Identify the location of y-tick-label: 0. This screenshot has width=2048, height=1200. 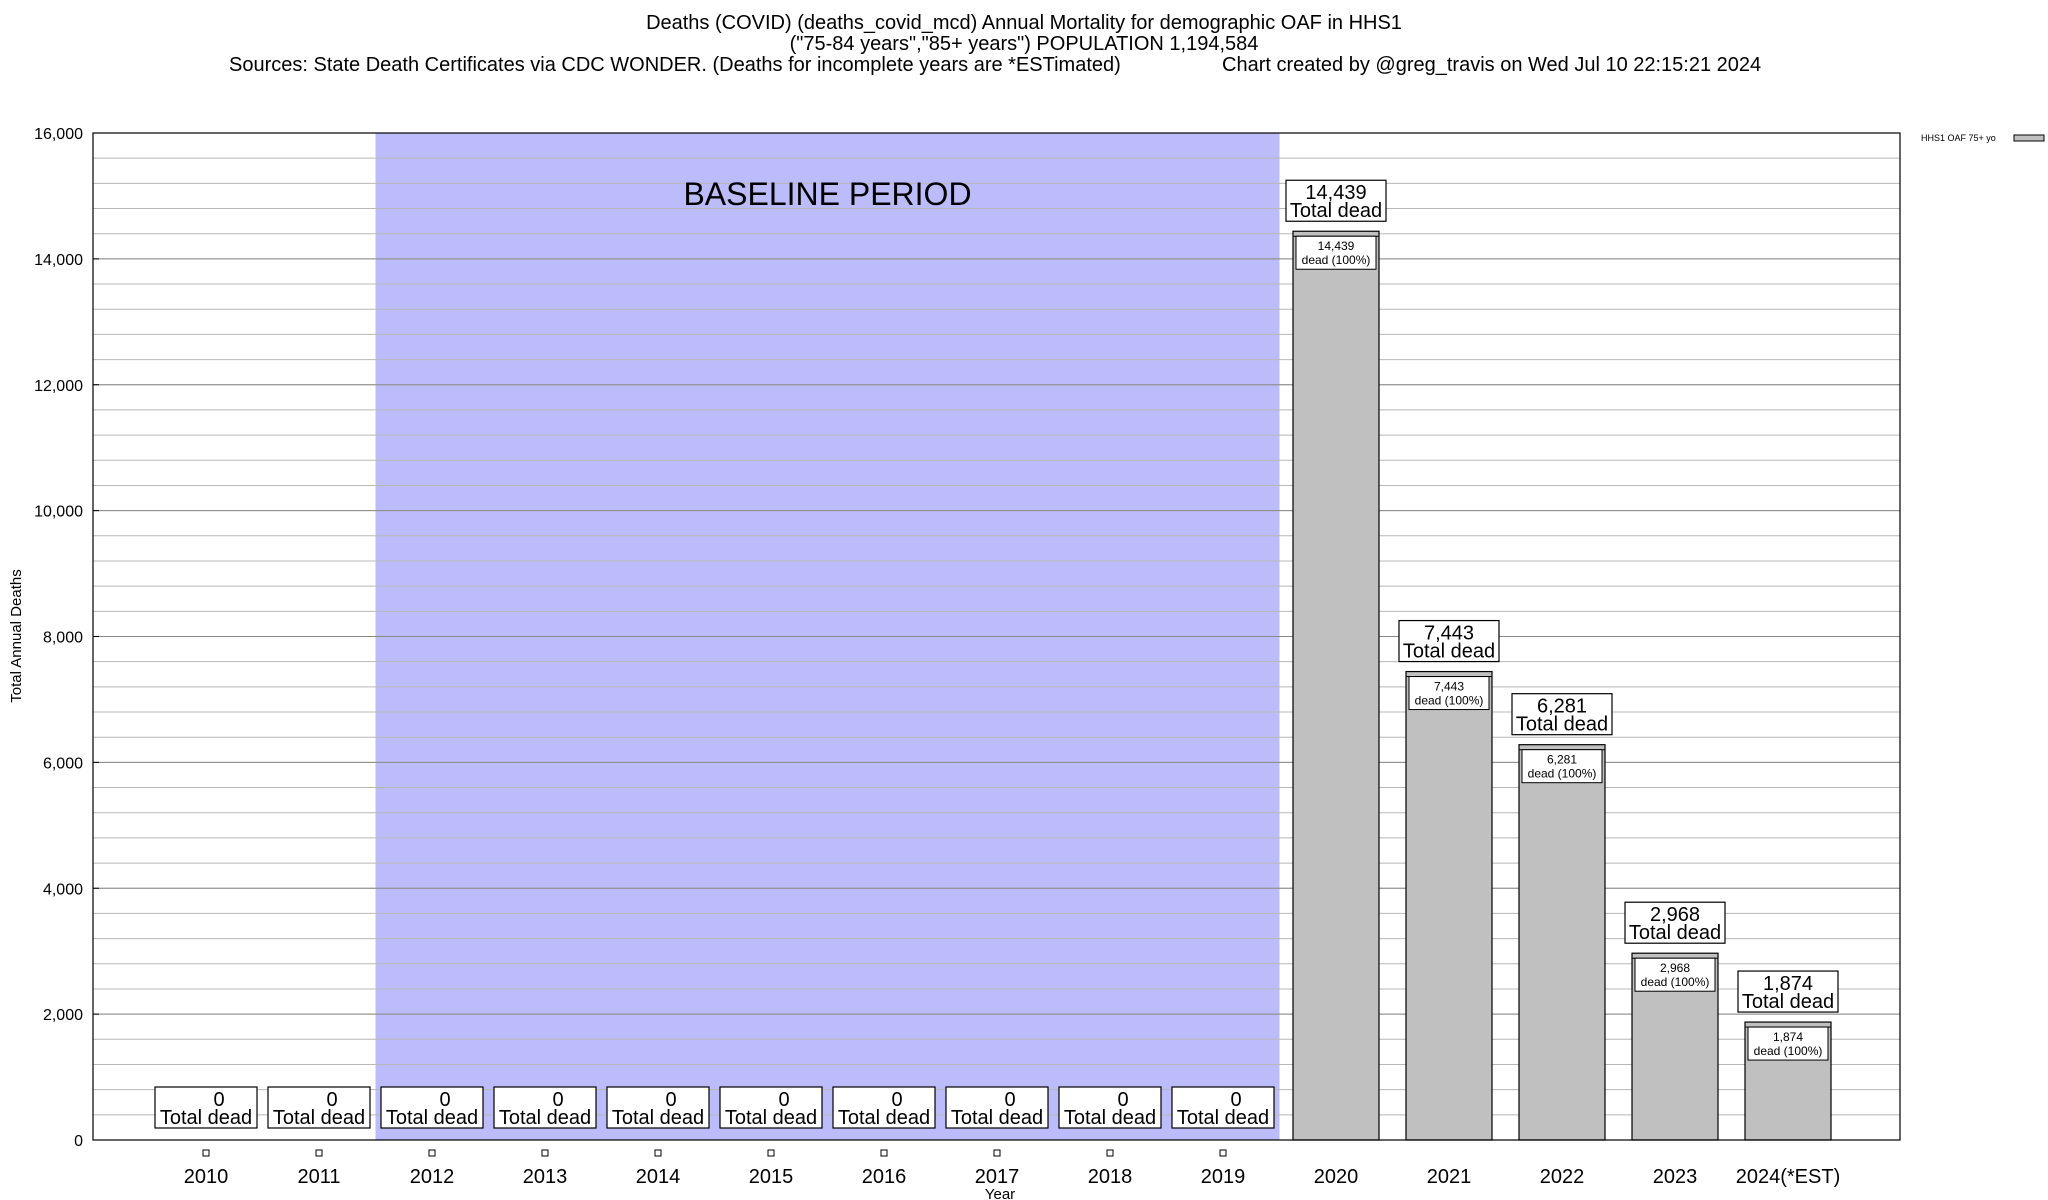
(78, 1141).